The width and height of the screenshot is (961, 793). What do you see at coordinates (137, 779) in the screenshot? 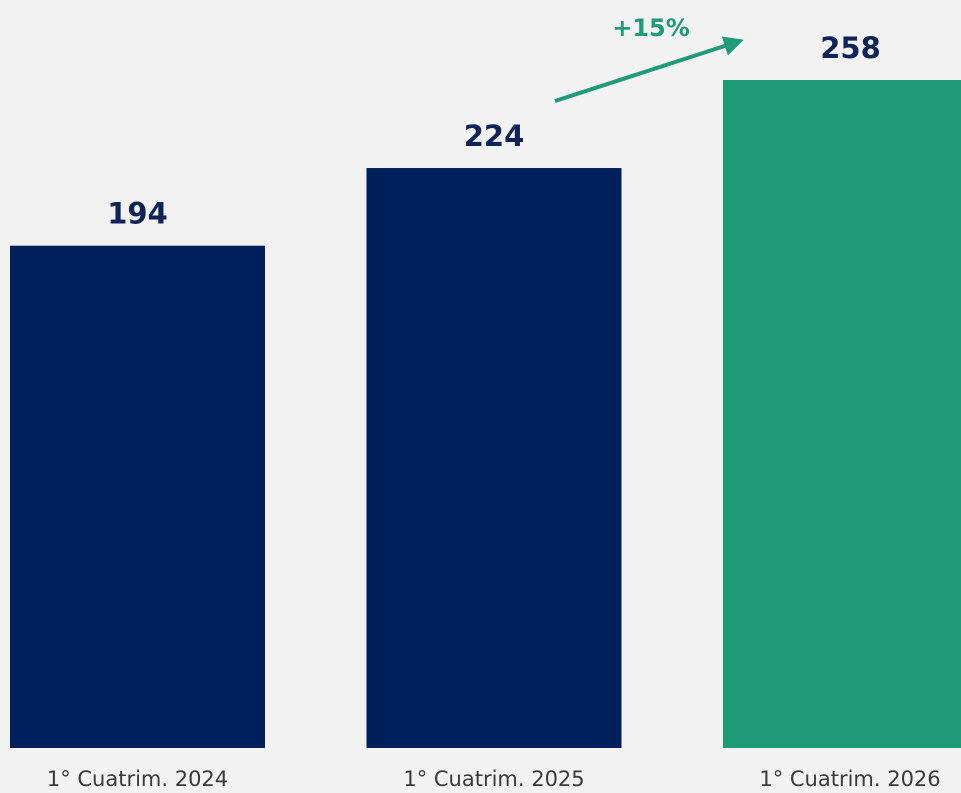
I see `x-tick-label: 1° Cuatrim. 2024` at bounding box center [137, 779].